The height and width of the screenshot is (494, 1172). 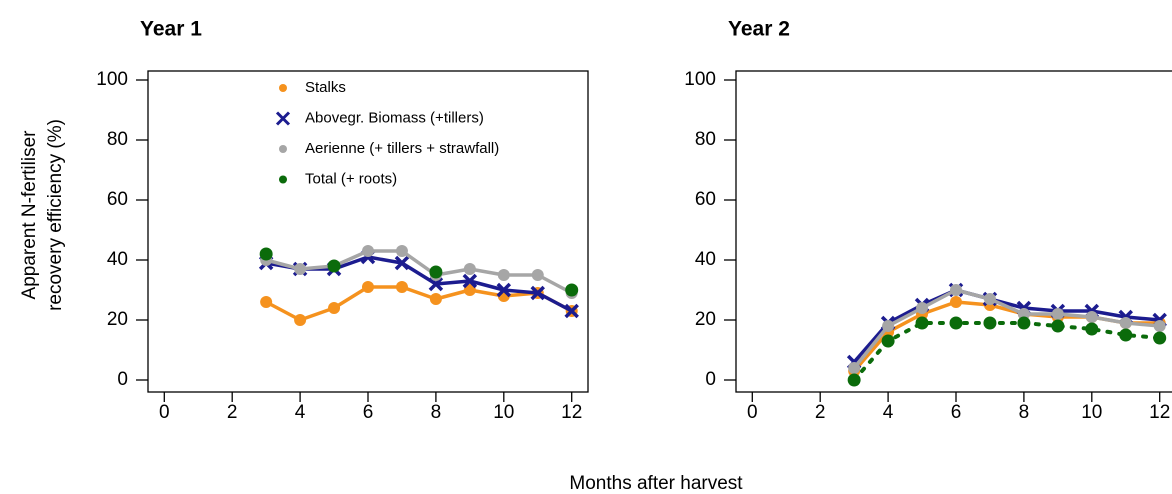 I want to click on legend-entry: Aerienne (+ tillers + strawfall), so click(x=389, y=148).